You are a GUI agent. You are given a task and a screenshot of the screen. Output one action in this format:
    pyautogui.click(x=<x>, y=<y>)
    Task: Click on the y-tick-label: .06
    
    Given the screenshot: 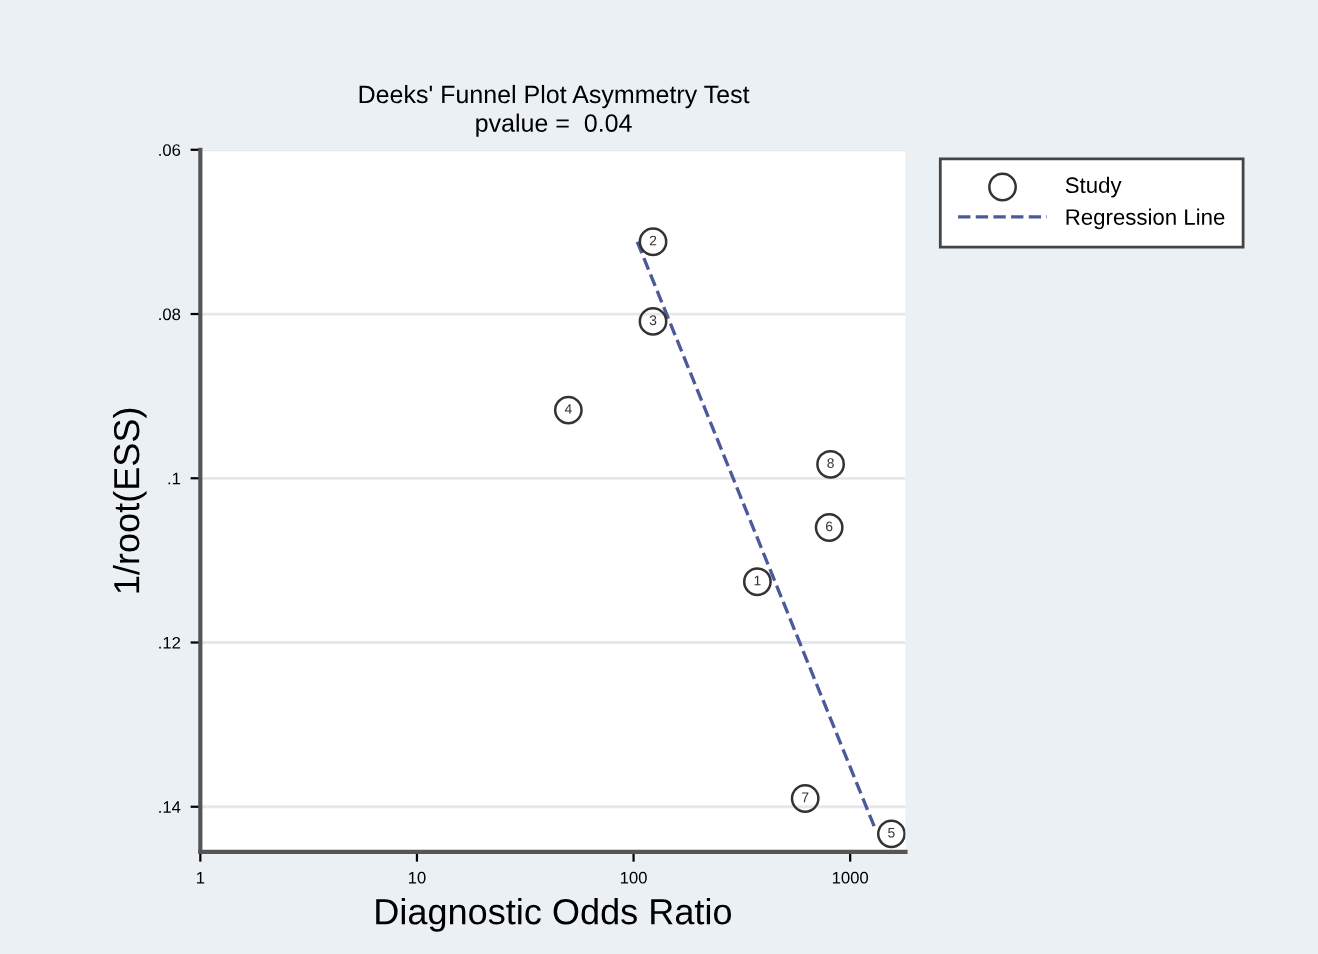 What is the action you would take?
    pyautogui.click(x=170, y=150)
    